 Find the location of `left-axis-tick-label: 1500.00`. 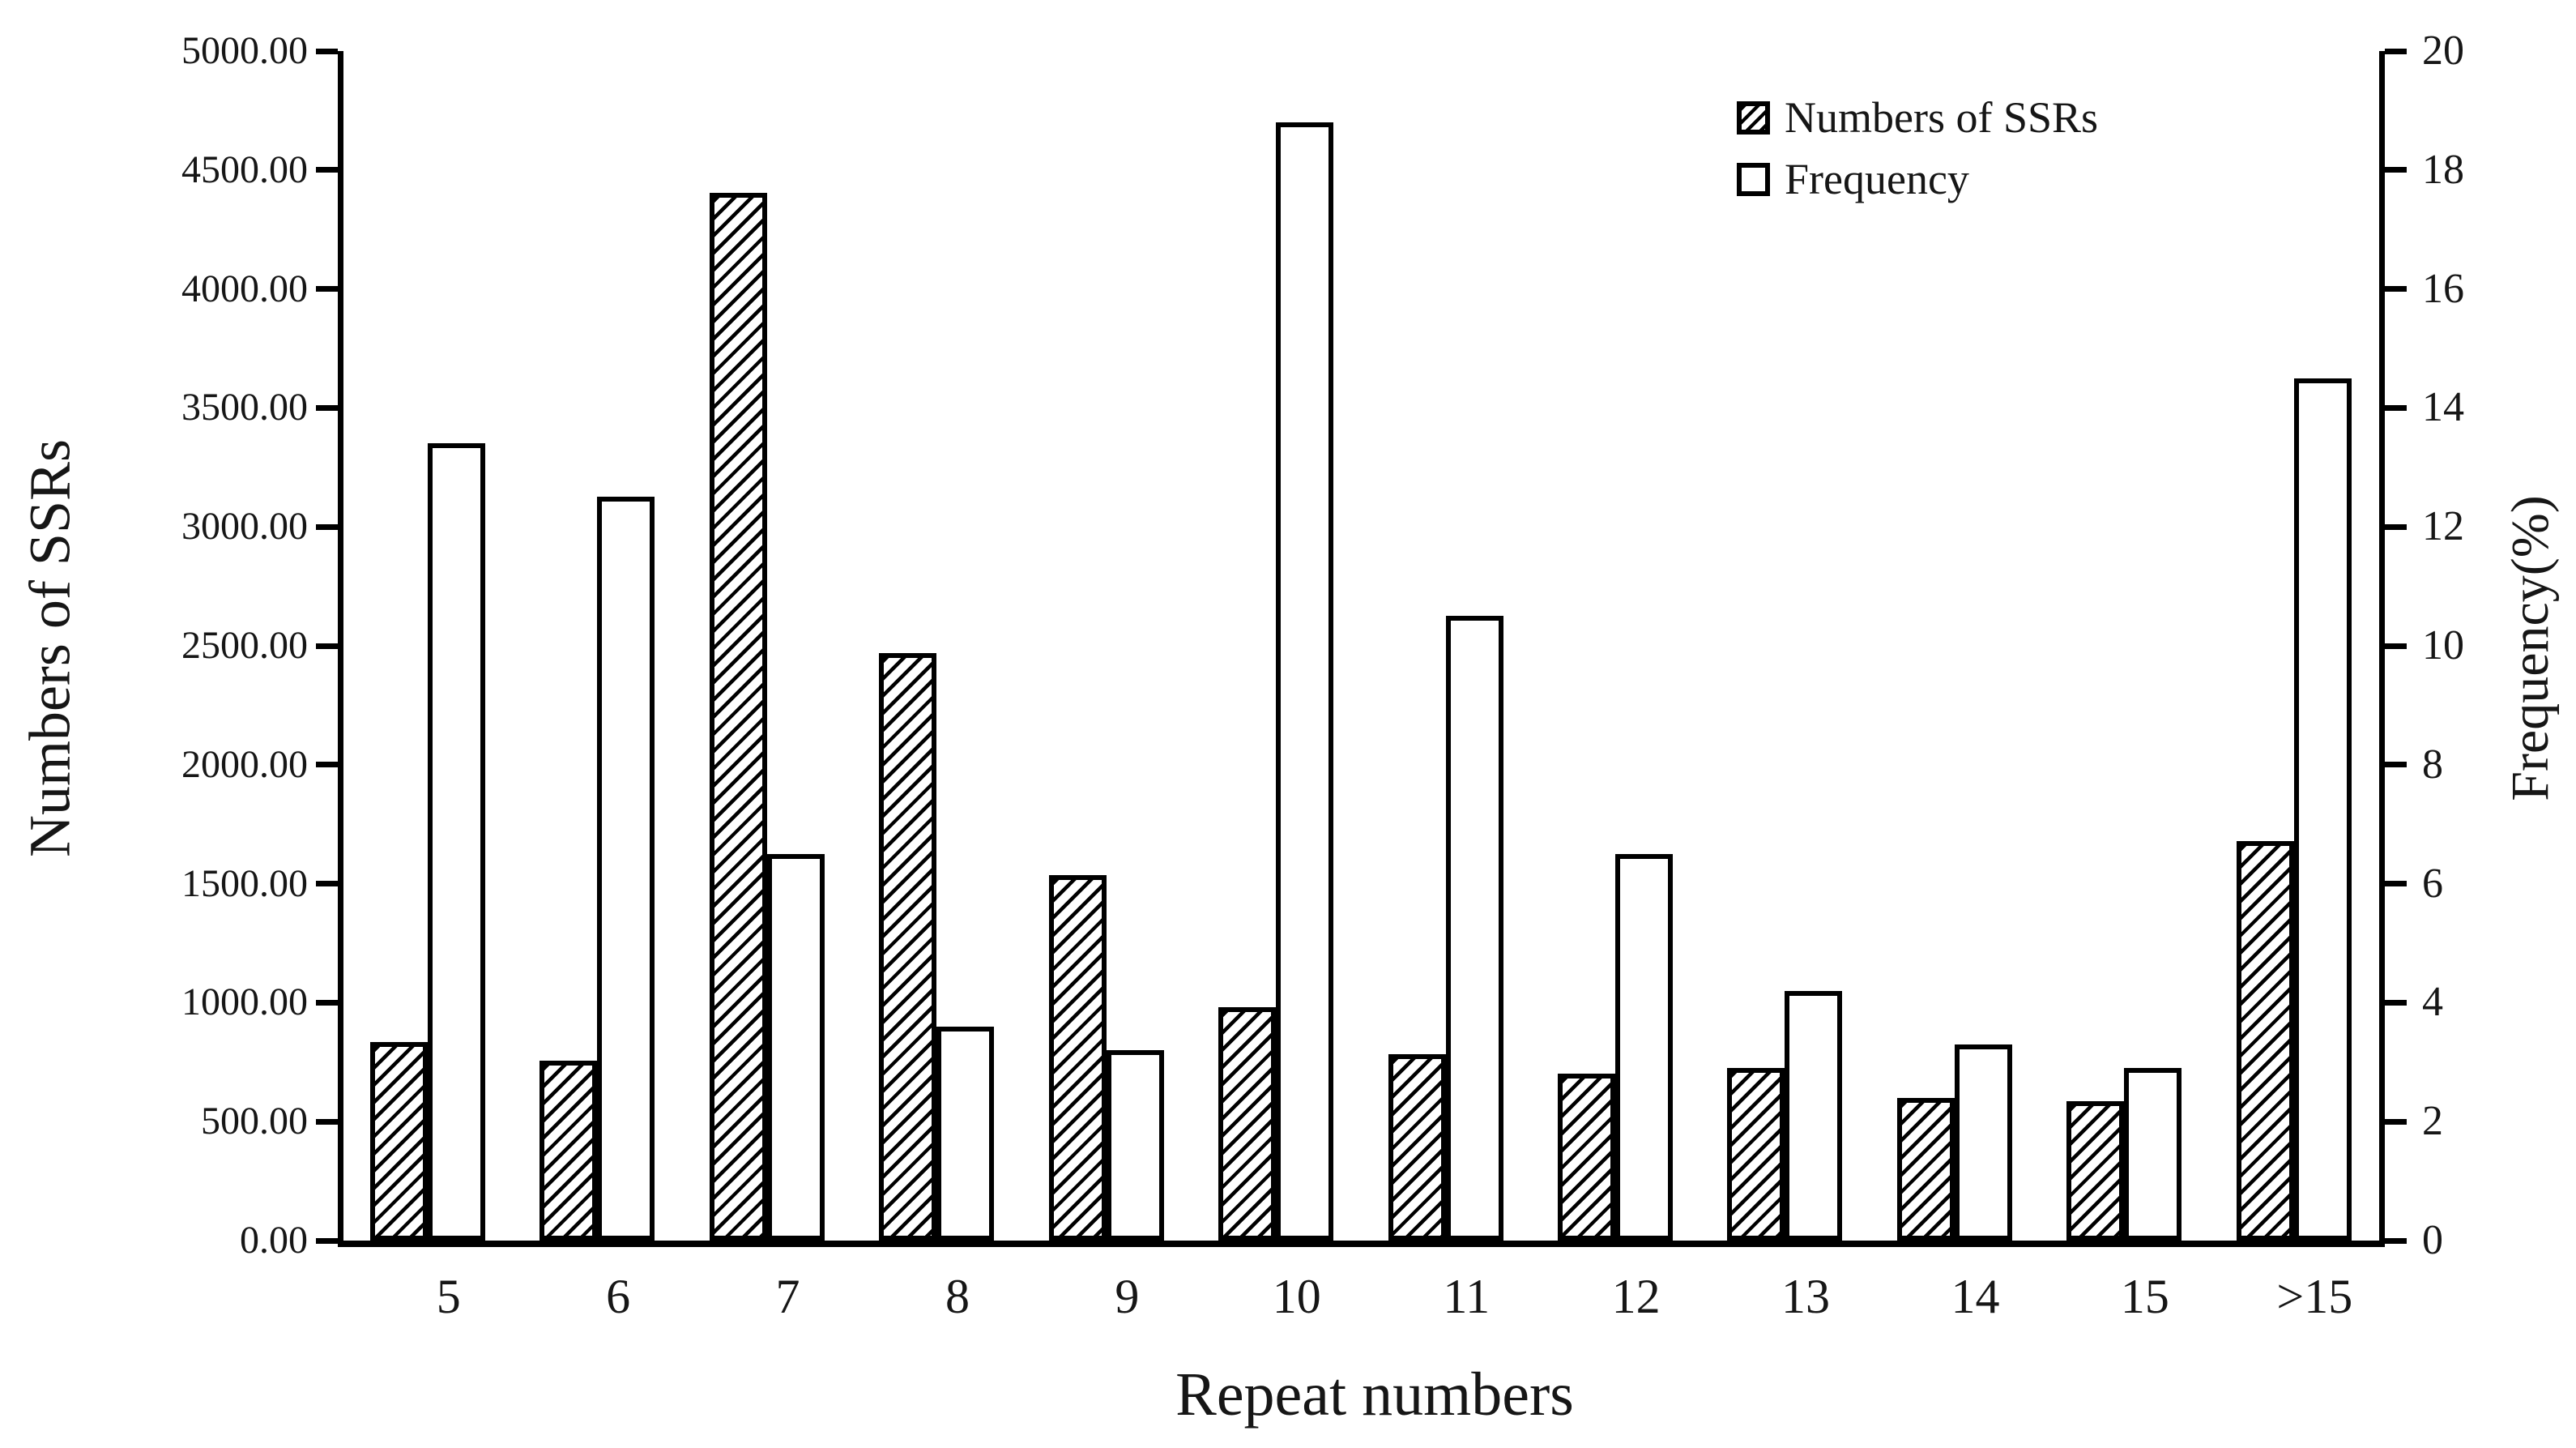

left-axis-tick-label: 1500.00 is located at coordinates (245, 883).